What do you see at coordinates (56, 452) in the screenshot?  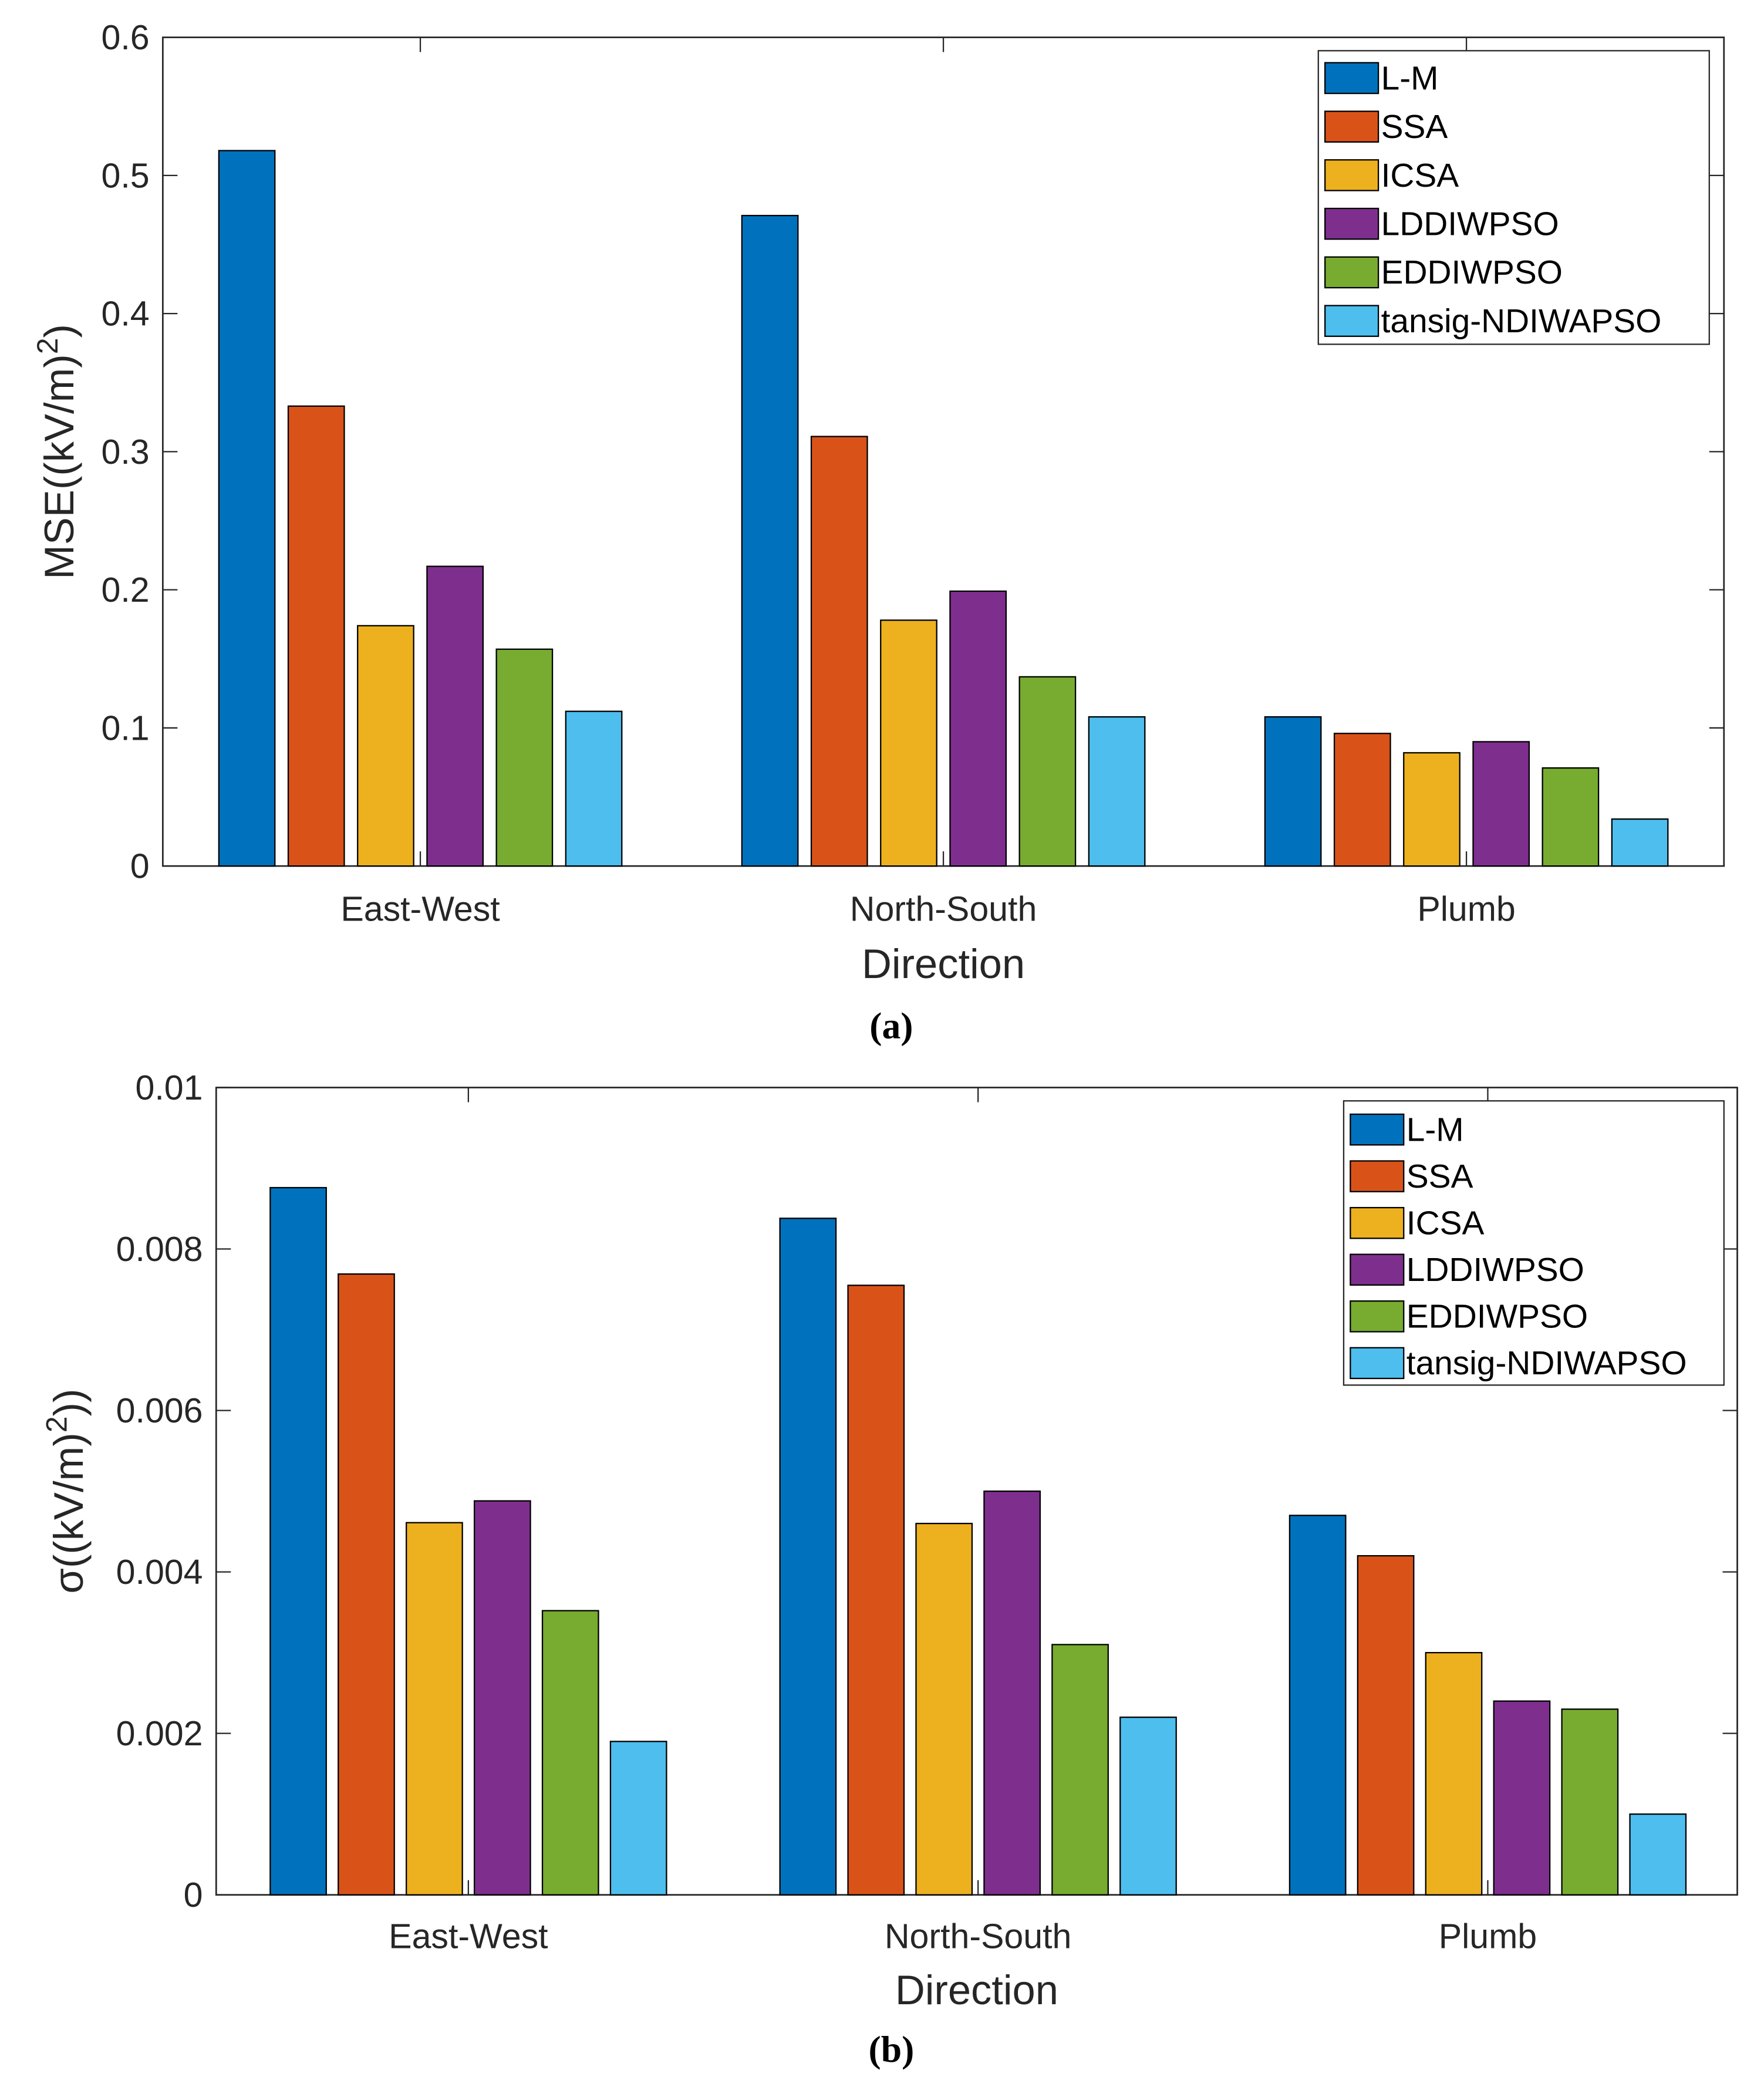 I see `y-axis-label: MSE((kV/m)2)` at bounding box center [56, 452].